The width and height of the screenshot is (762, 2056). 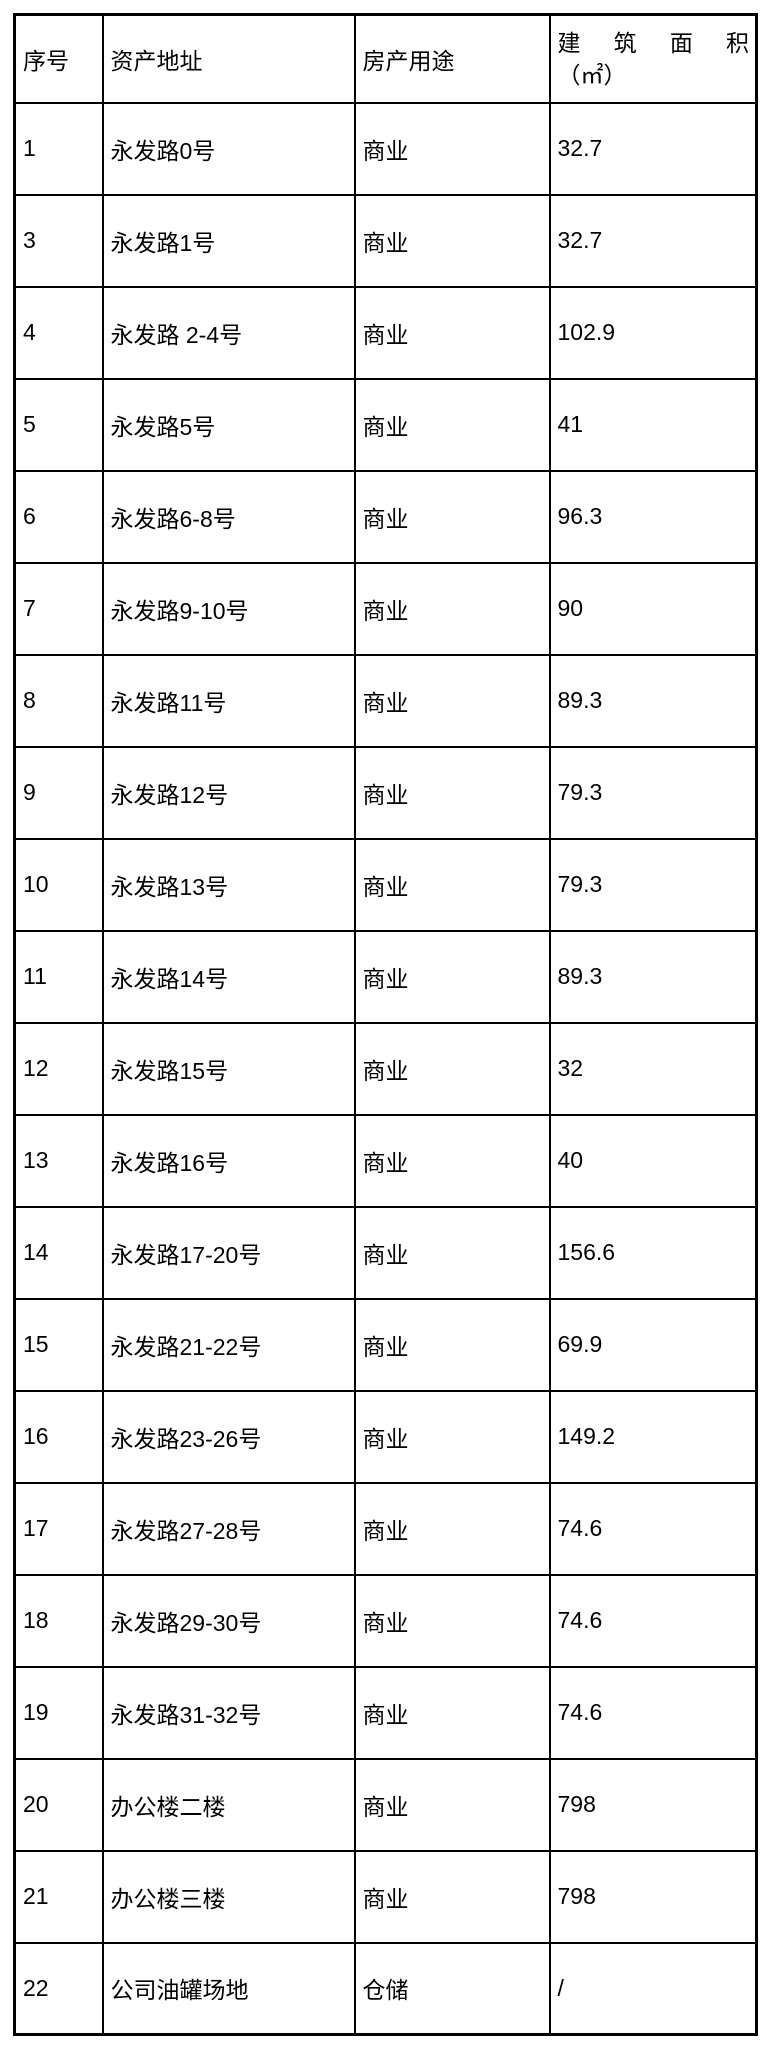 I want to click on column-header-use: 房产用途, so click(x=452, y=58).